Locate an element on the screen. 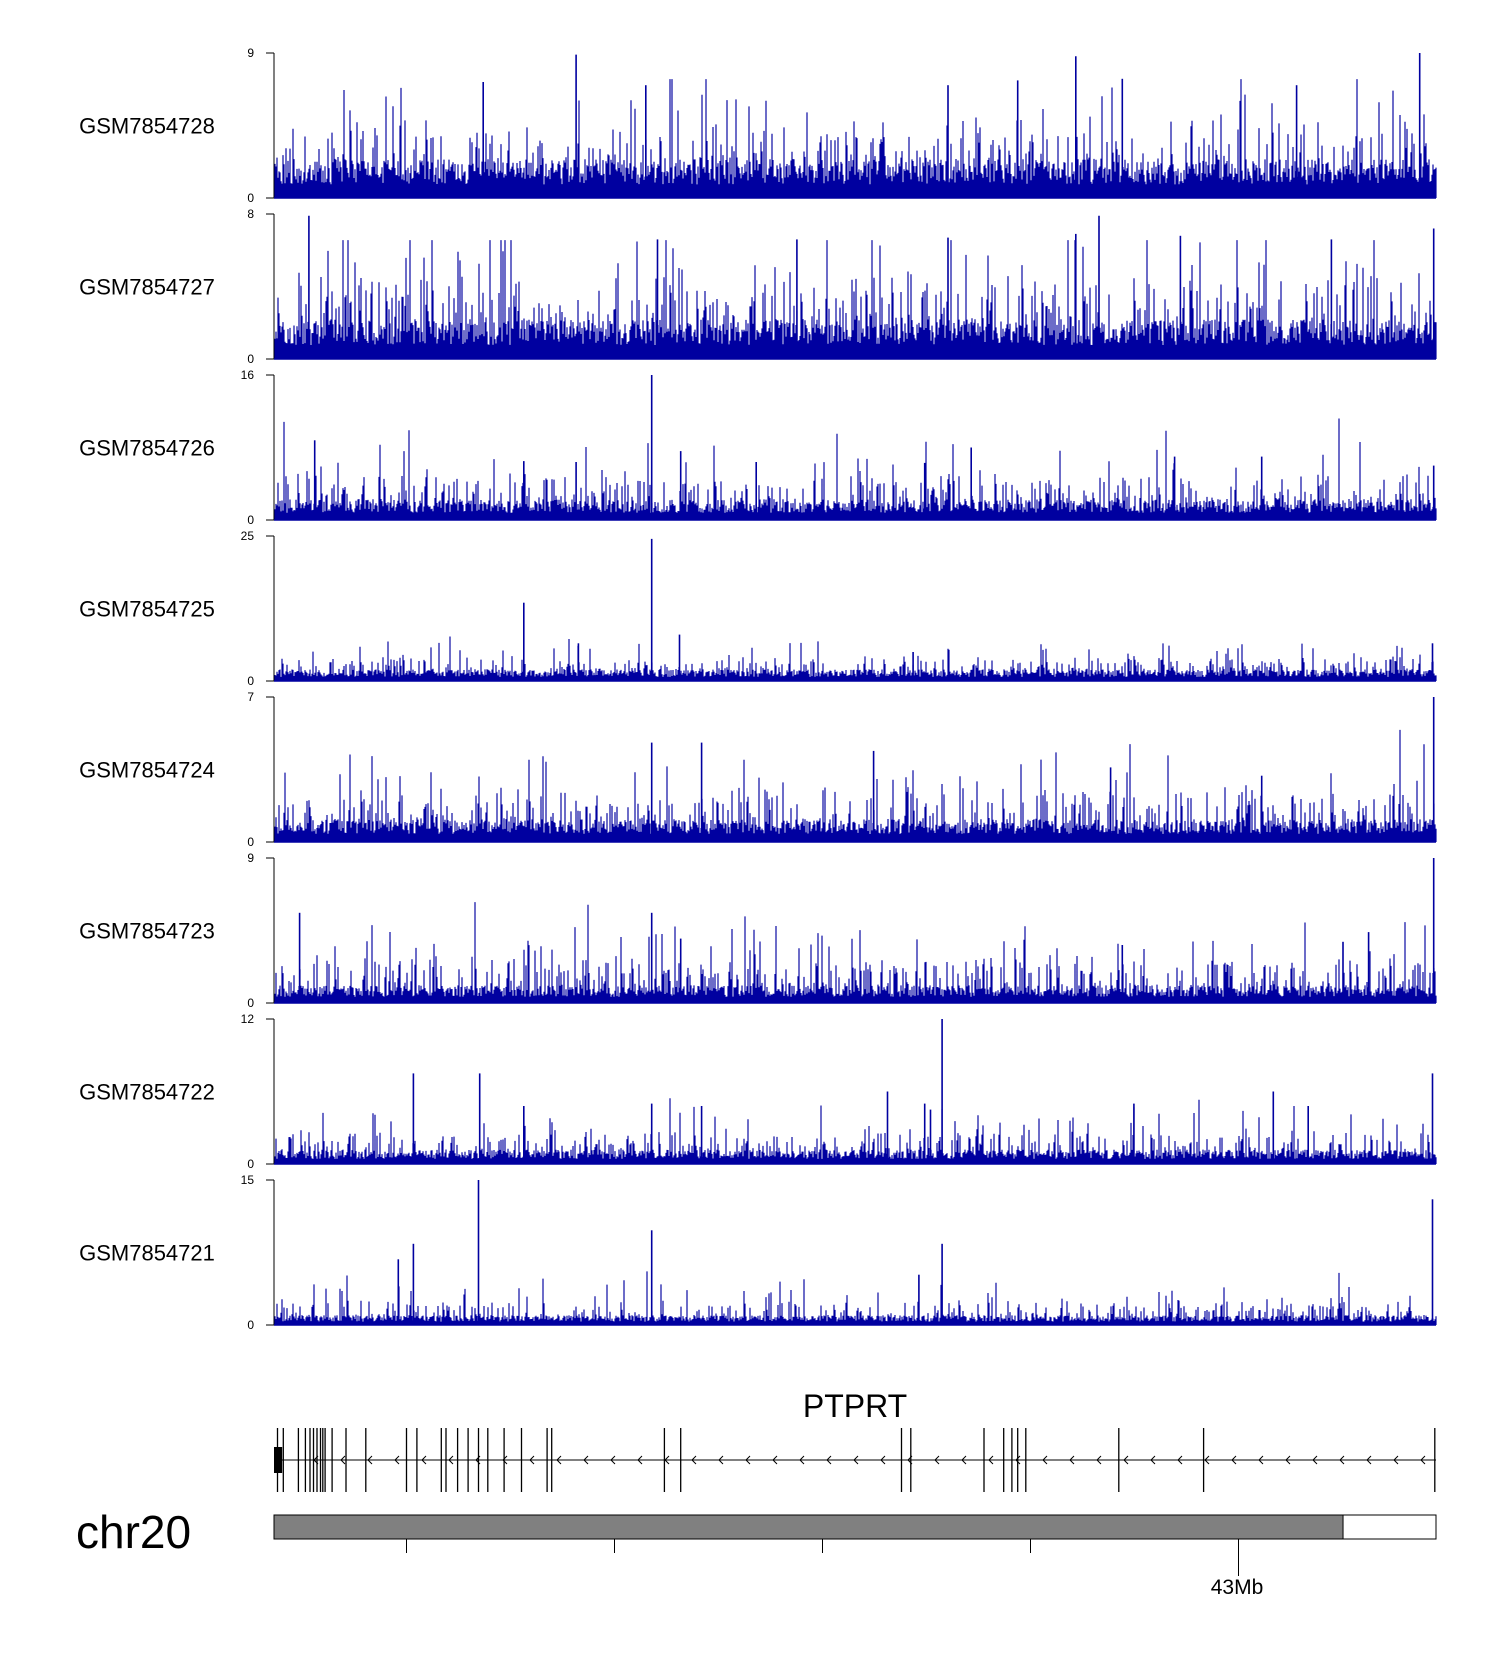 The image size is (1500, 1660). gene-model-ptprt is located at coordinates (855, 1460).